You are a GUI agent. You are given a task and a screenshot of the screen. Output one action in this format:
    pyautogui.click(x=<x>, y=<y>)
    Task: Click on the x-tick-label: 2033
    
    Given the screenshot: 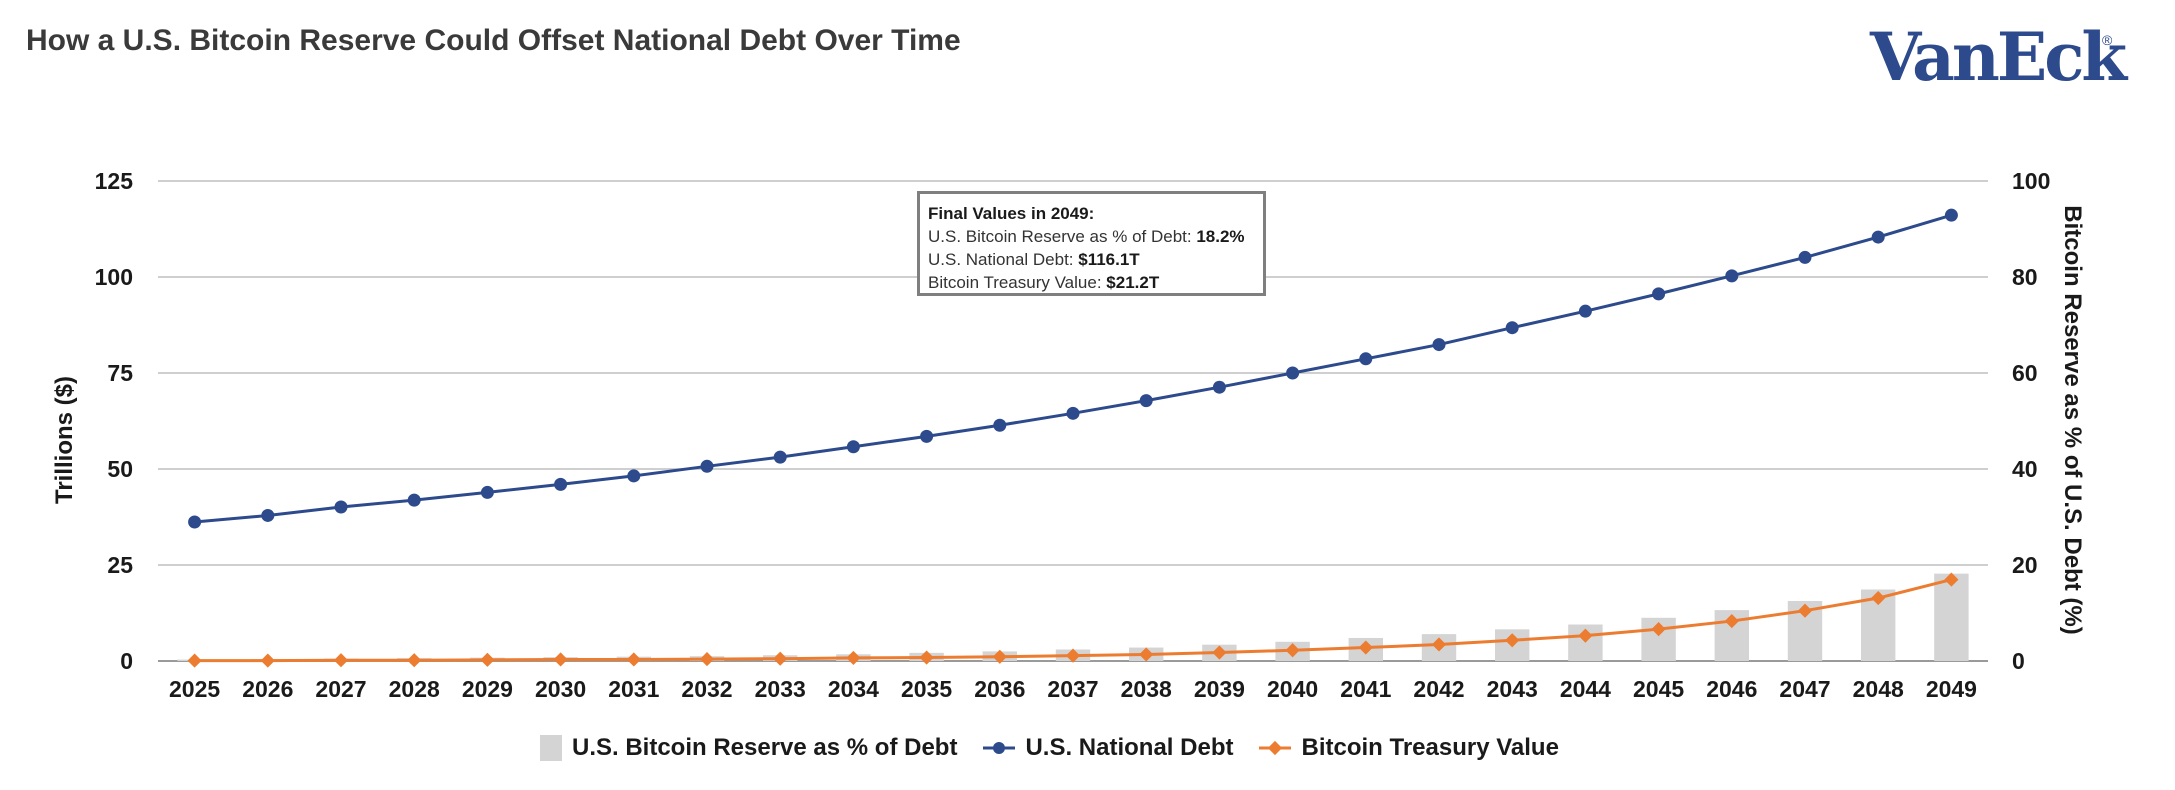 What is the action you would take?
    pyautogui.click(x=780, y=689)
    